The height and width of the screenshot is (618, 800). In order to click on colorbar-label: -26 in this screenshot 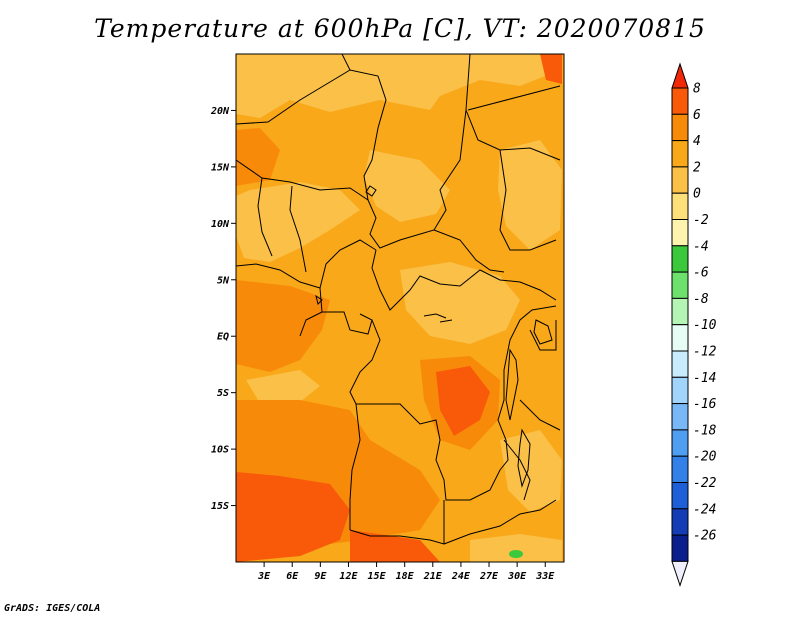, I will do `click(705, 536)`.